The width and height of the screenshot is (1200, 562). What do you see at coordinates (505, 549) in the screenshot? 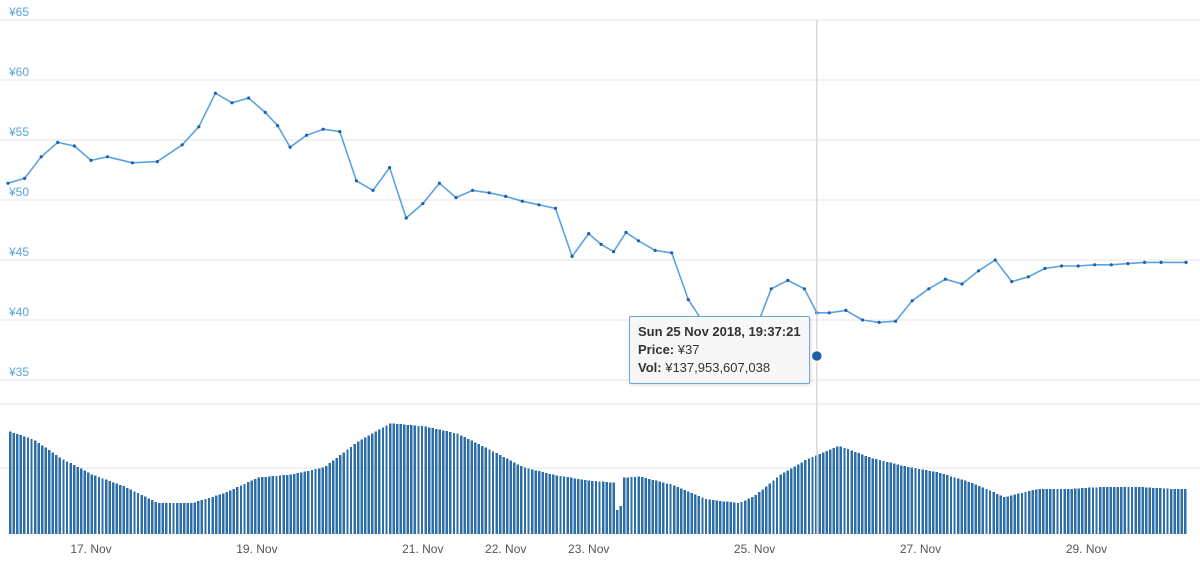
I see `date-tick-label: 22. Nov` at bounding box center [505, 549].